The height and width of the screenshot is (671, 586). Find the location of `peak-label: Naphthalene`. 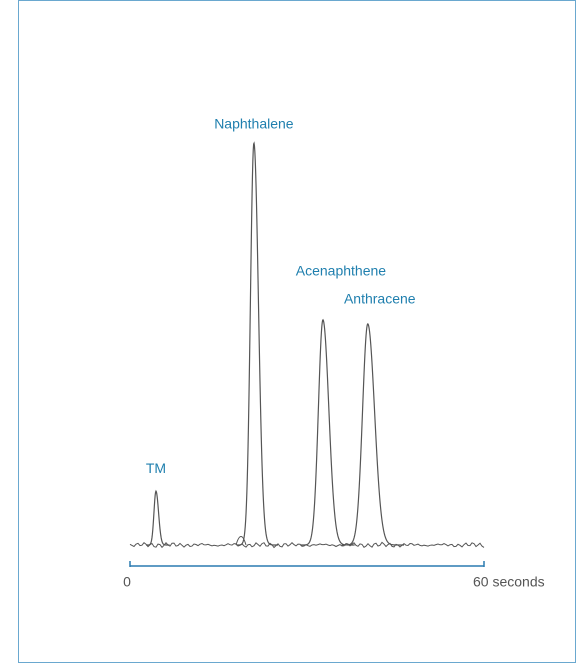

peak-label: Naphthalene is located at coordinates (254, 124).